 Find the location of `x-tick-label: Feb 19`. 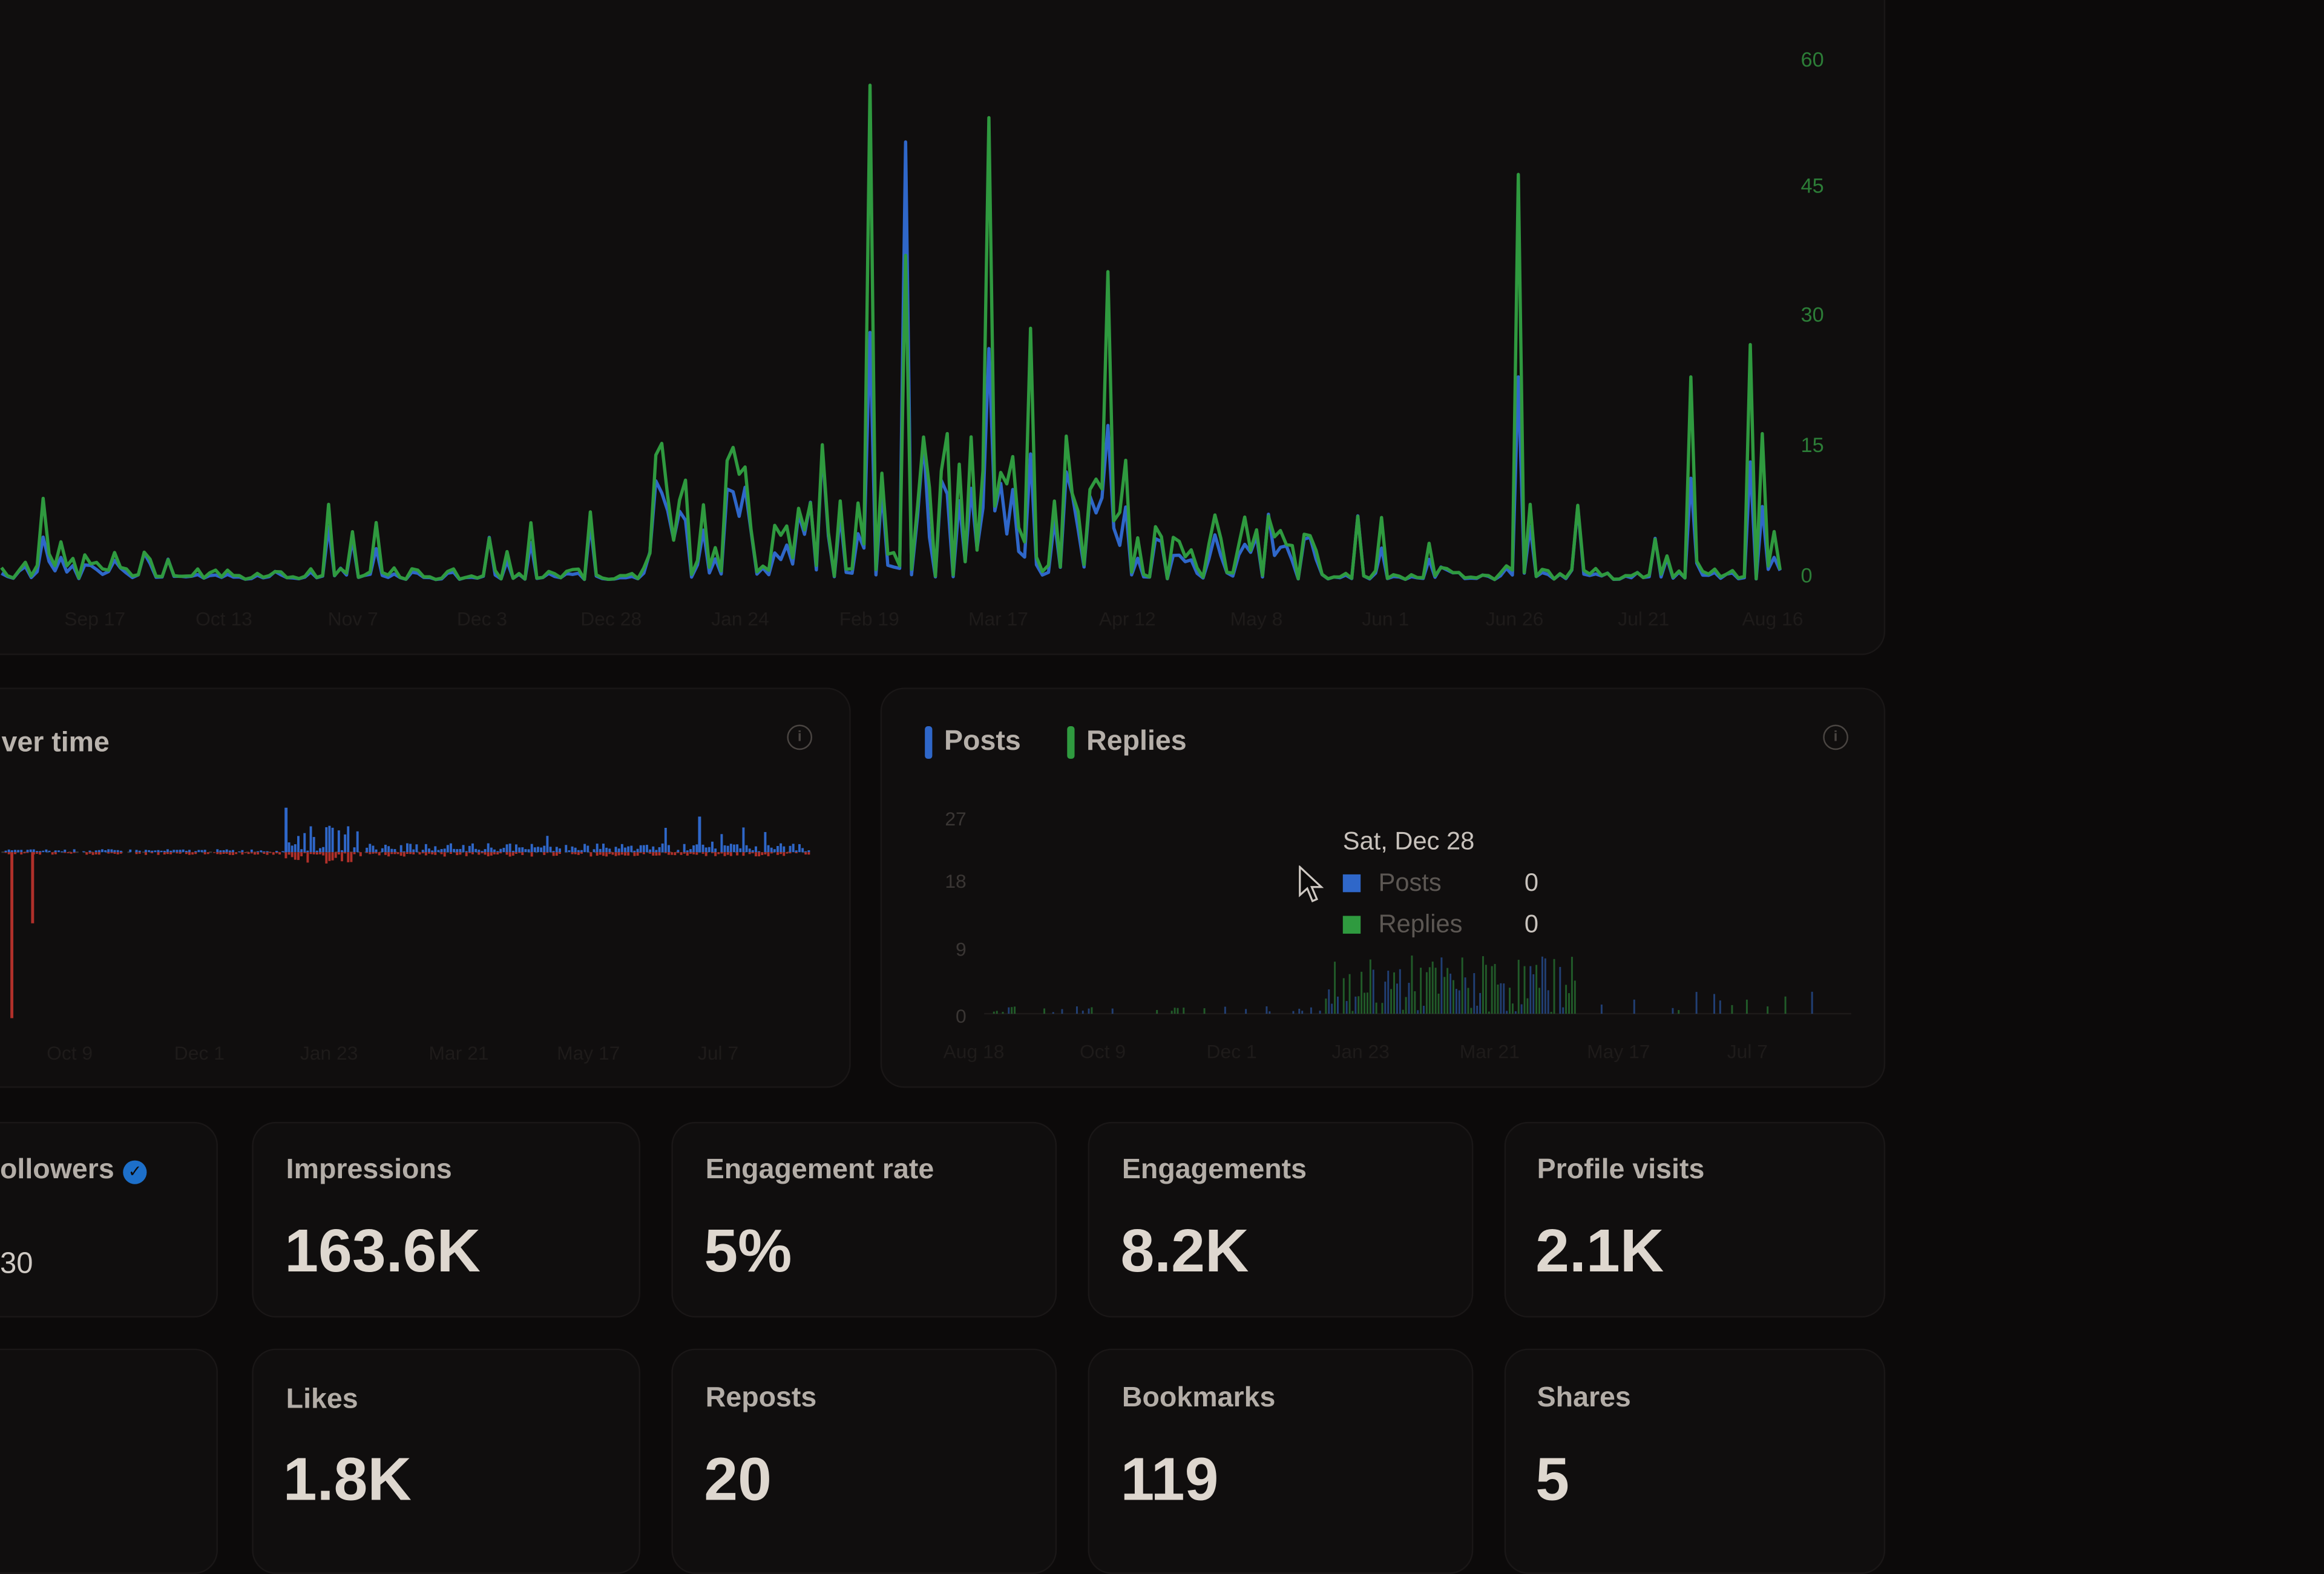

x-tick-label: Feb 19 is located at coordinates (869, 618).